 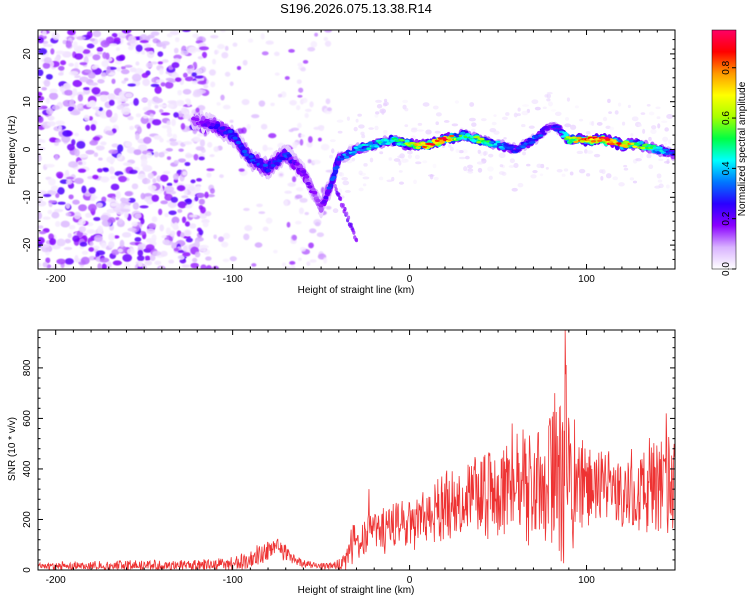 What do you see at coordinates (410, 580) in the screenshot?
I see `line-xtick-label: 0` at bounding box center [410, 580].